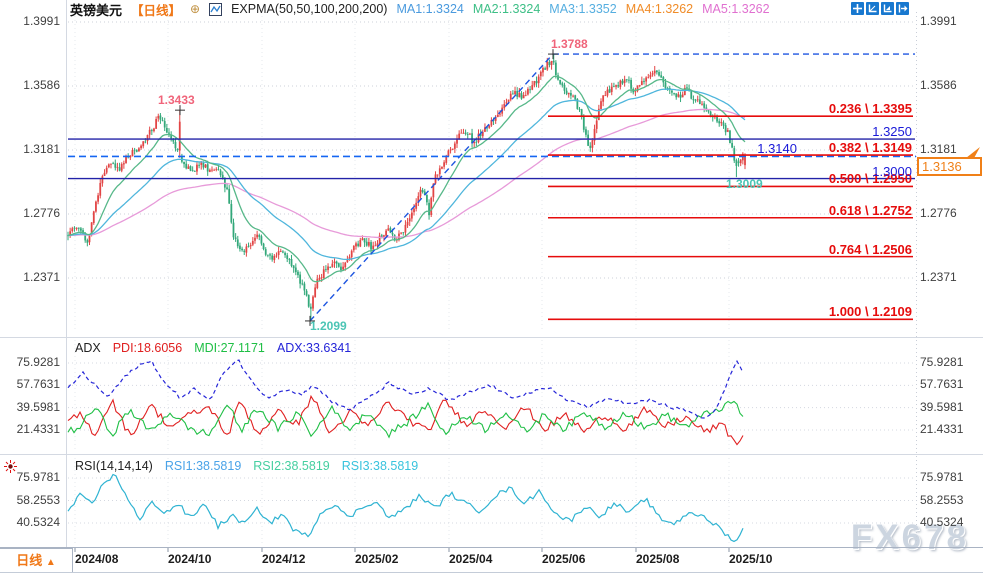  What do you see at coordinates (938, 148) in the screenshot?
I see `main-y-axis-label-right: 1.3181` at bounding box center [938, 148].